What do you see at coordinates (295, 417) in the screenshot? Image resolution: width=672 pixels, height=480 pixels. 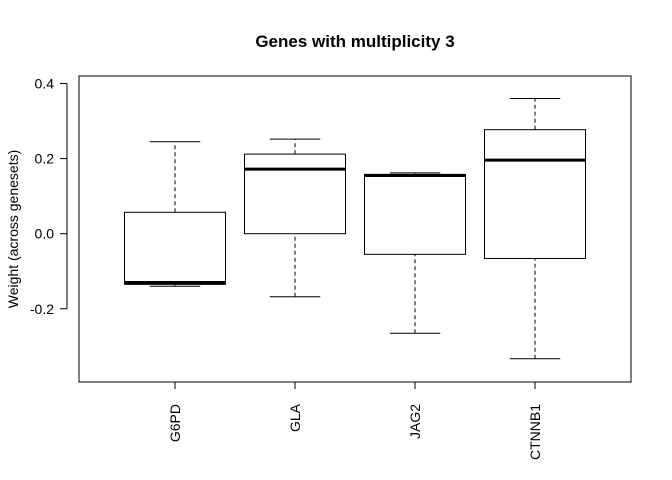 I see `x-tick-label: GLA` at bounding box center [295, 417].